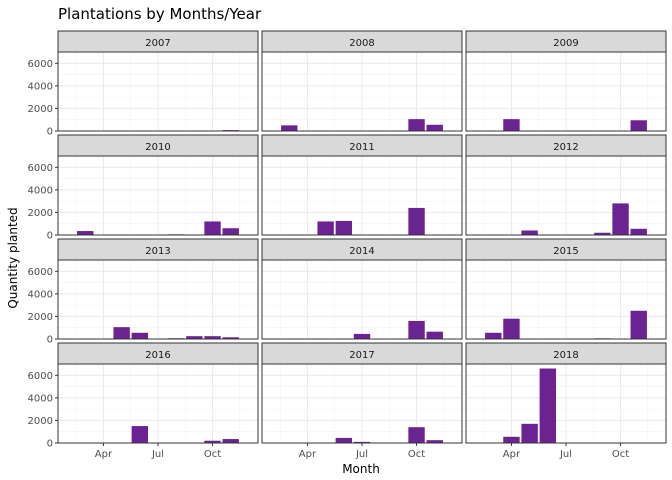 The width and height of the screenshot is (672, 480). What do you see at coordinates (361, 355) in the screenshot?
I see `facet-strip-label: 2017` at bounding box center [361, 355].